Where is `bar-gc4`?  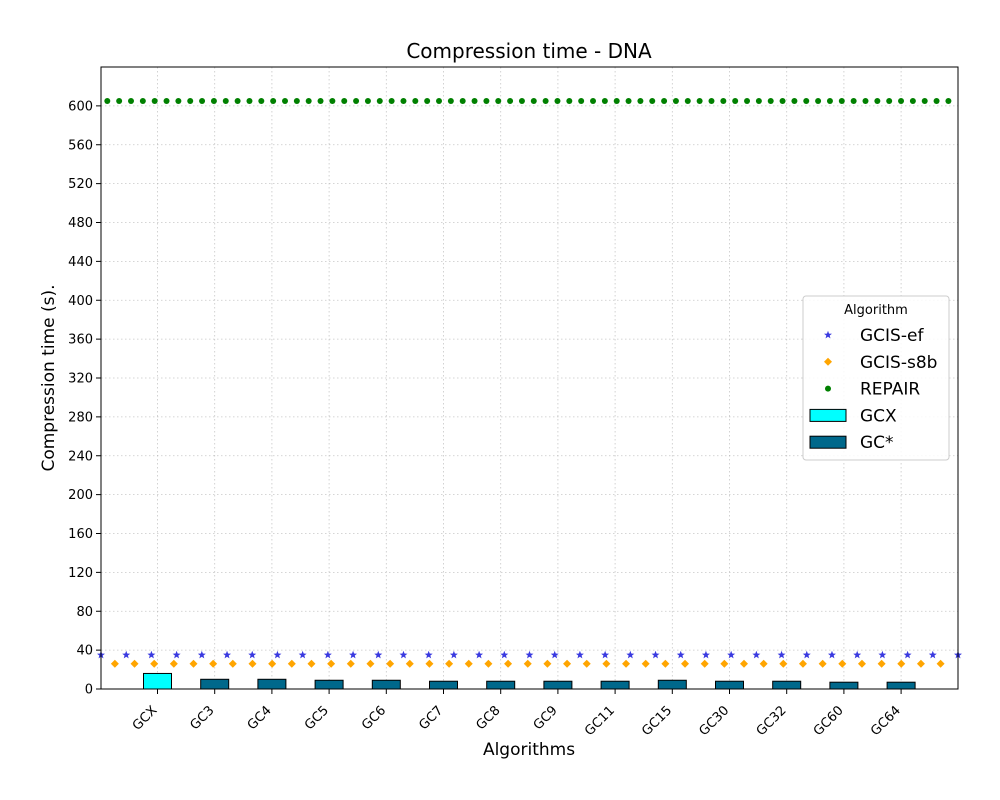
bar-gc4 is located at coordinates (272, 684).